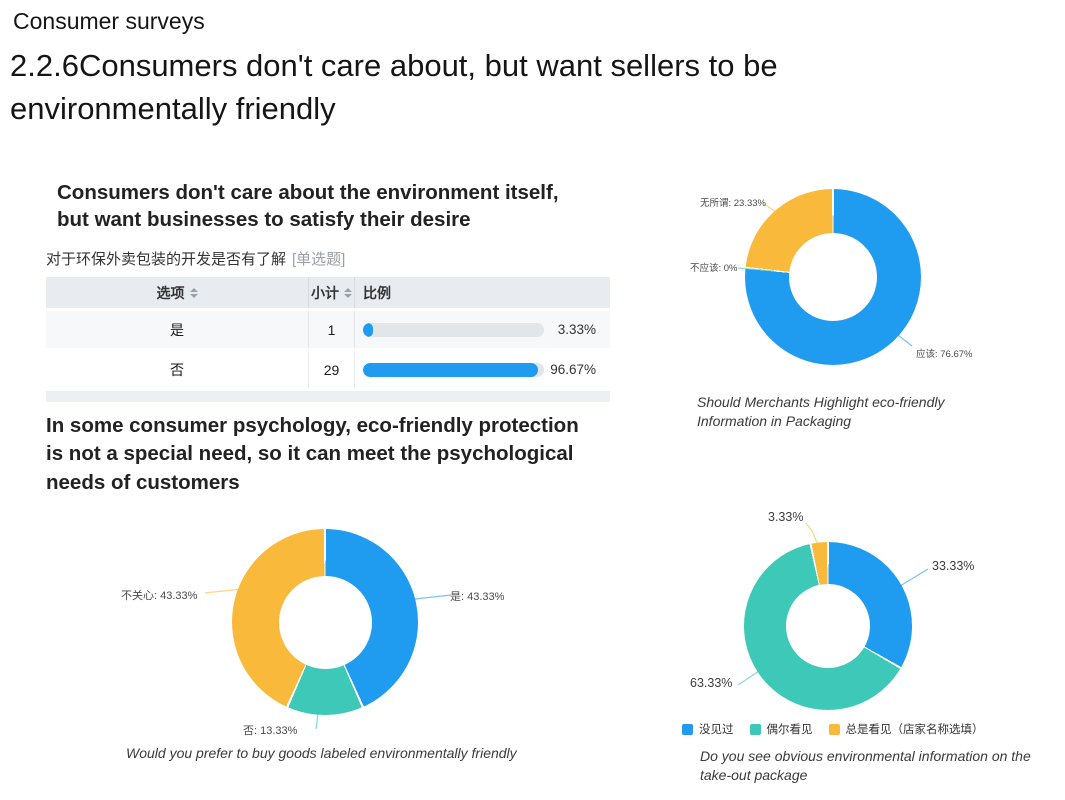  I want to click on legend-item-sometimes: 偶尔看见, so click(781, 729).